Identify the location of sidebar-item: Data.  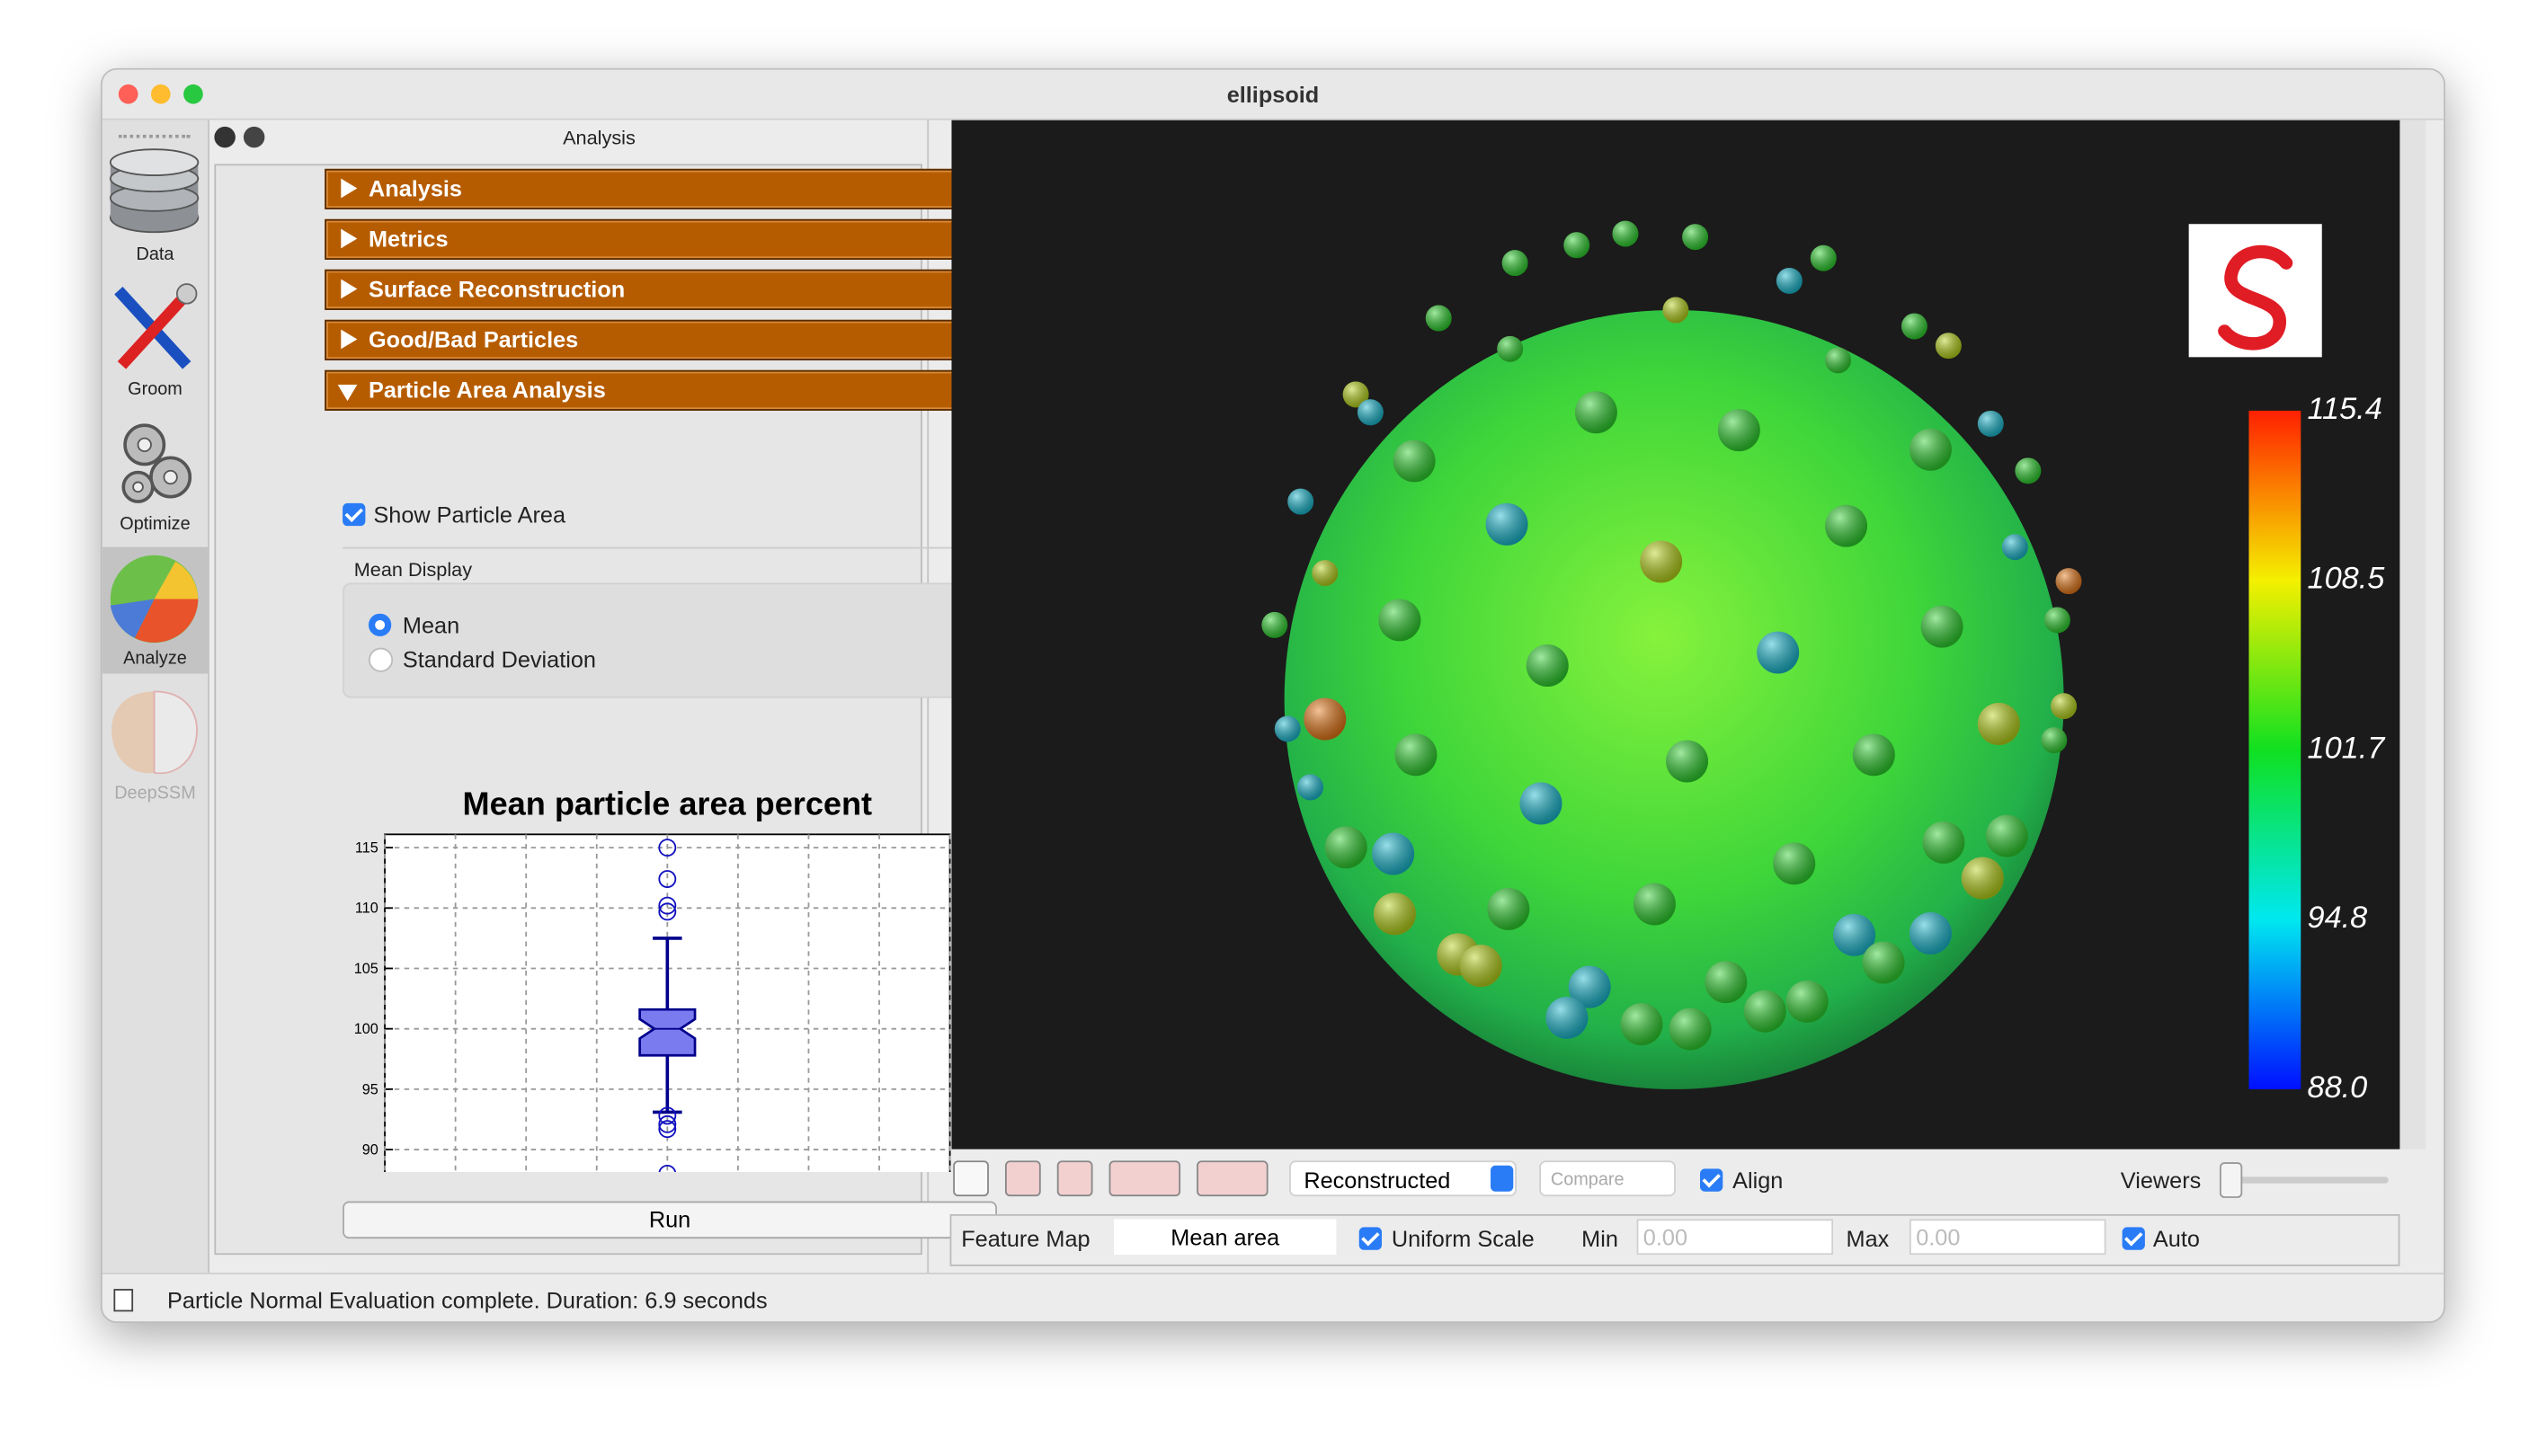
(155, 206).